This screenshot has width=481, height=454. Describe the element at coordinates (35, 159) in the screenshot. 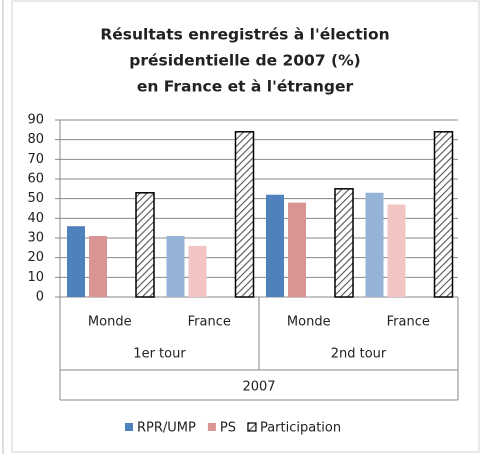

I see `y-tick-label: 70` at that location.